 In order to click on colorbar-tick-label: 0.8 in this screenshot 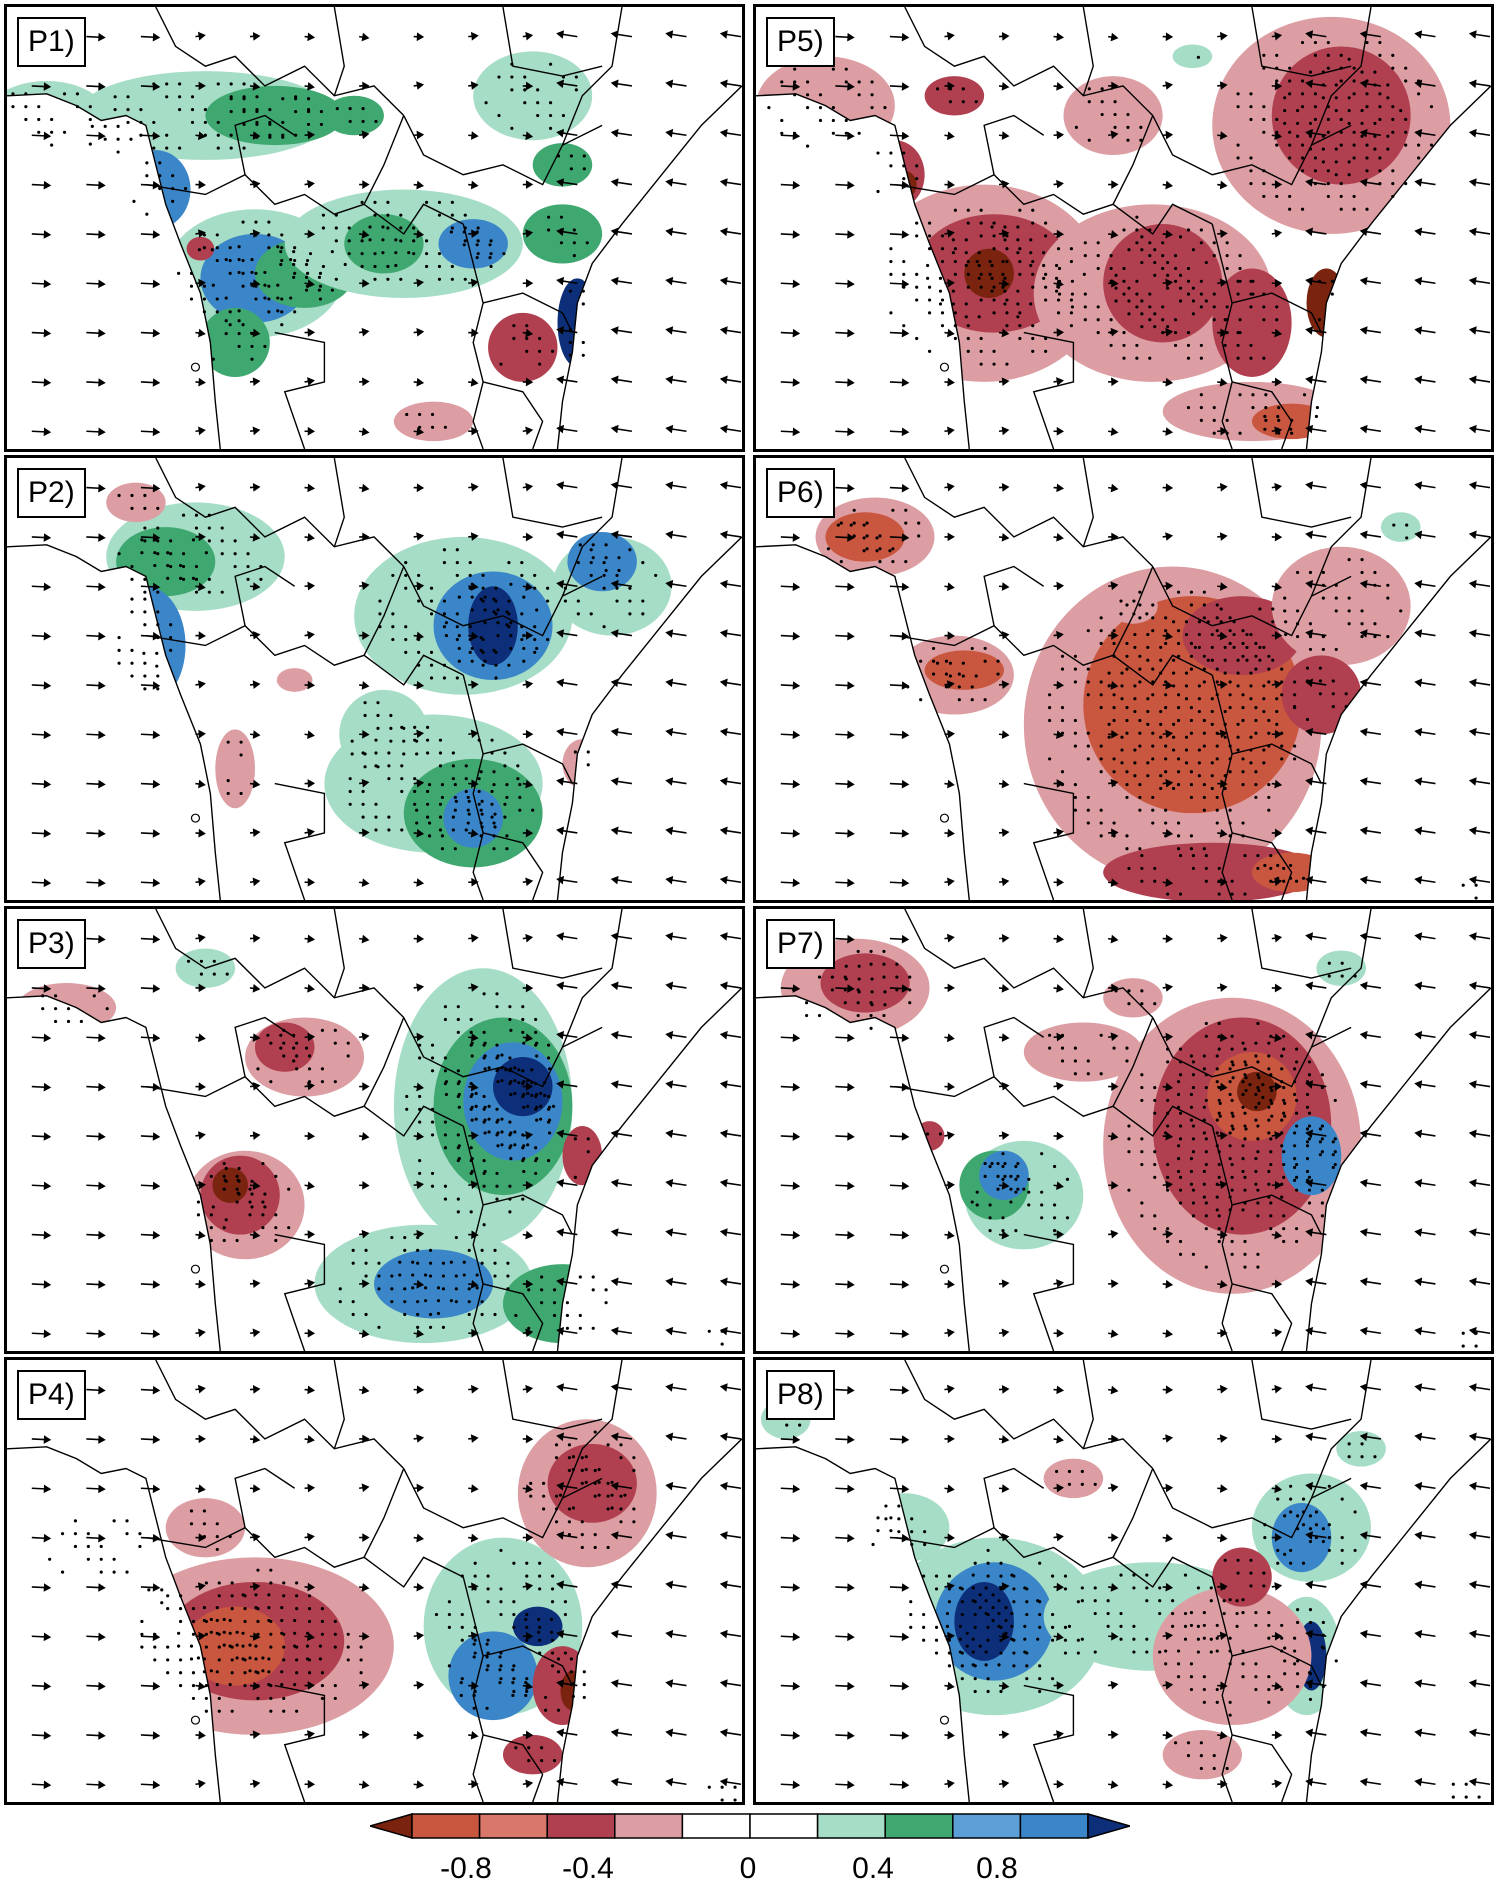, I will do `click(997, 1868)`.